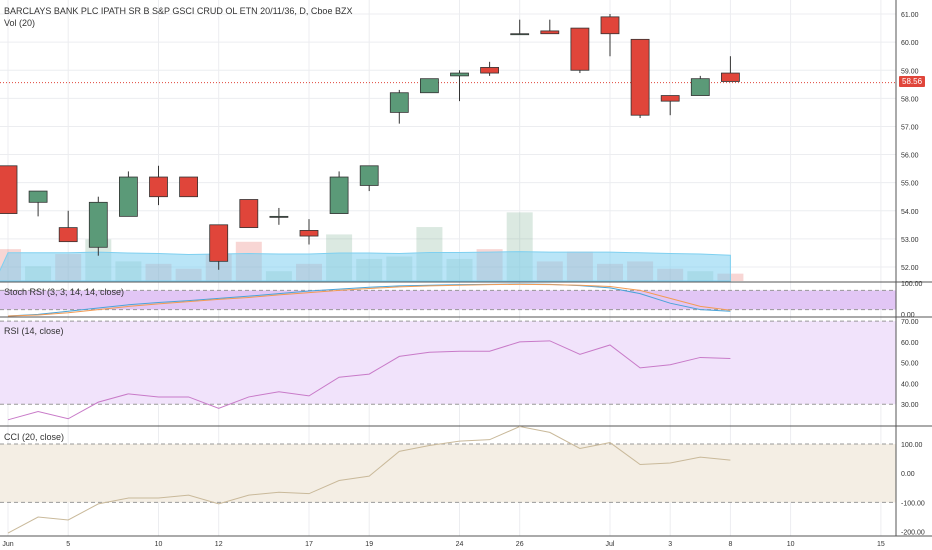 The width and height of the screenshot is (932, 550). What do you see at coordinates (910, 127) in the screenshot?
I see `price-tick-label: 57.00` at bounding box center [910, 127].